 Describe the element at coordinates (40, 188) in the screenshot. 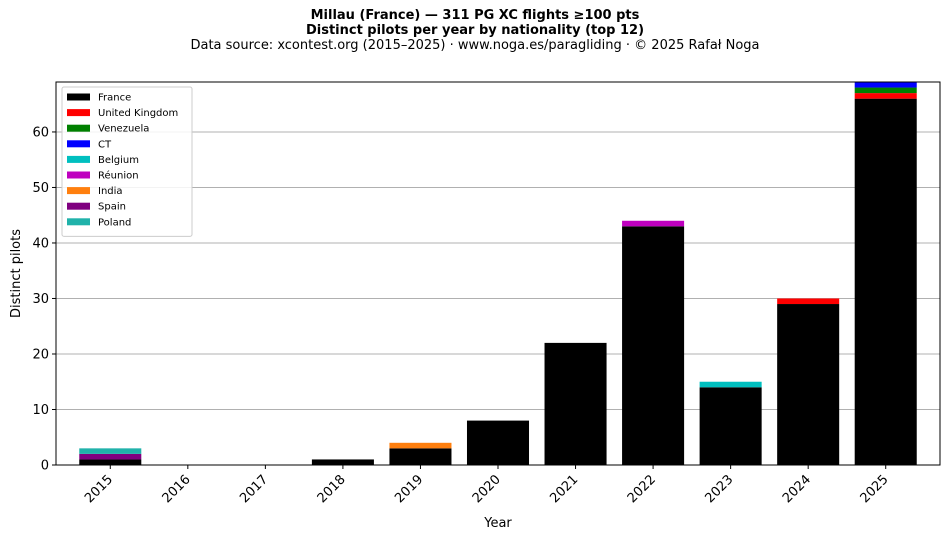

I see `y-tick-label: 50` at that location.